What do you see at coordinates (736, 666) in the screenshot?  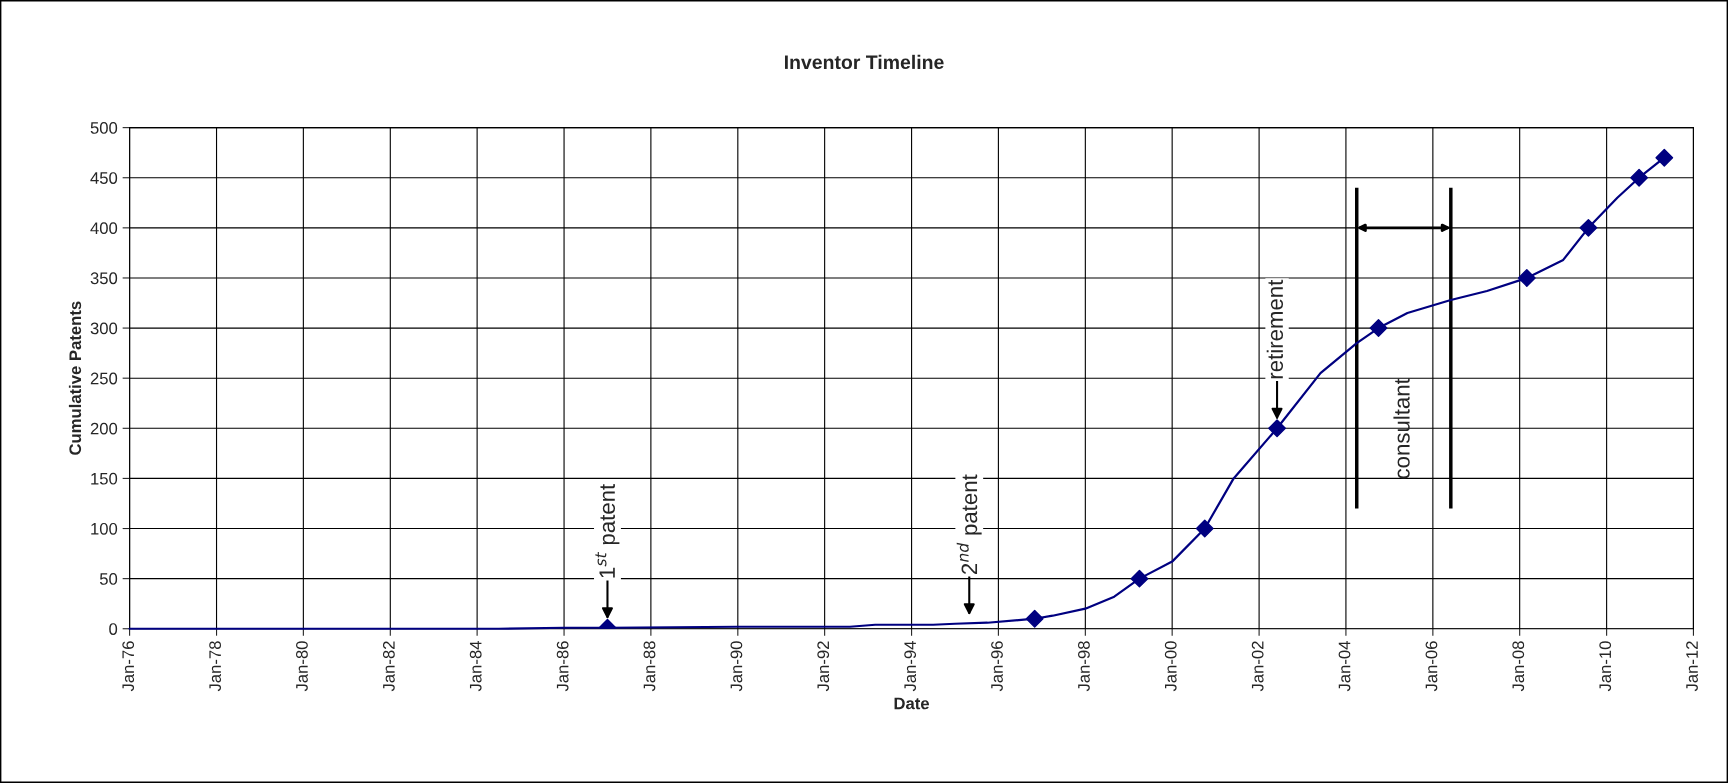 I see `x-tick-label: Jan-90` at bounding box center [736, 666].